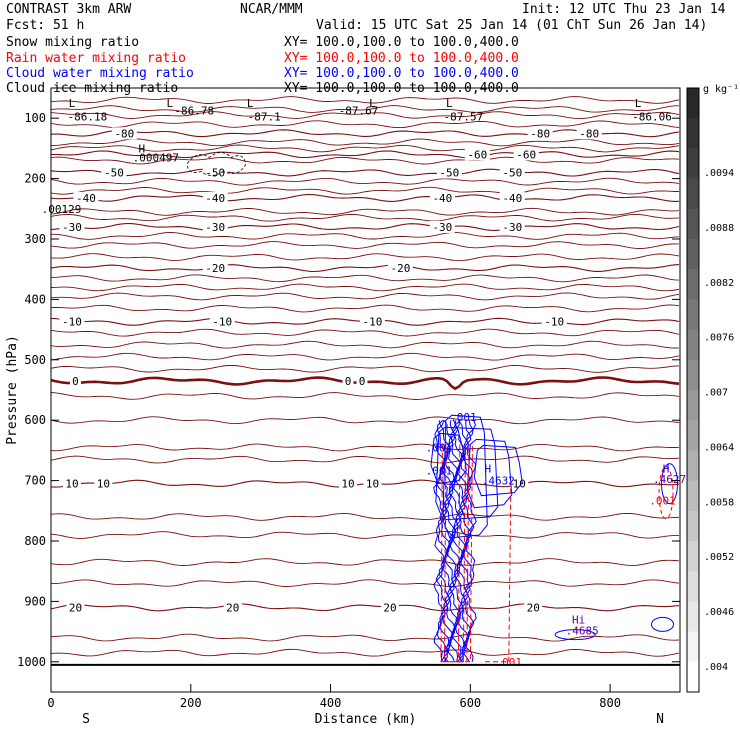 The image size is (740, 740). What do you see at coordinates (716, 393) in the screenshot?
I see `colorbar-label: .007` at bounding box center [716, 393].